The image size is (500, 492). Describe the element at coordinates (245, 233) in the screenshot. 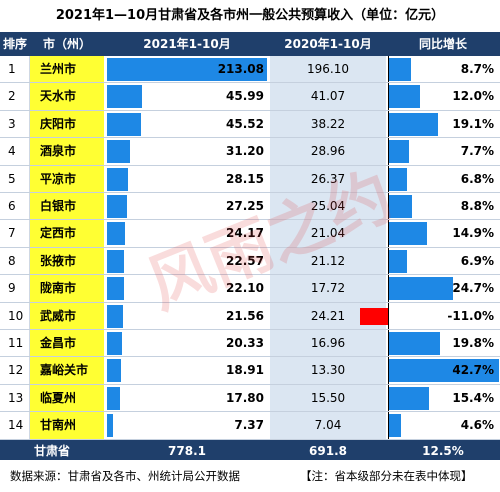

I see `value-2021-label: 24.17` at that location.